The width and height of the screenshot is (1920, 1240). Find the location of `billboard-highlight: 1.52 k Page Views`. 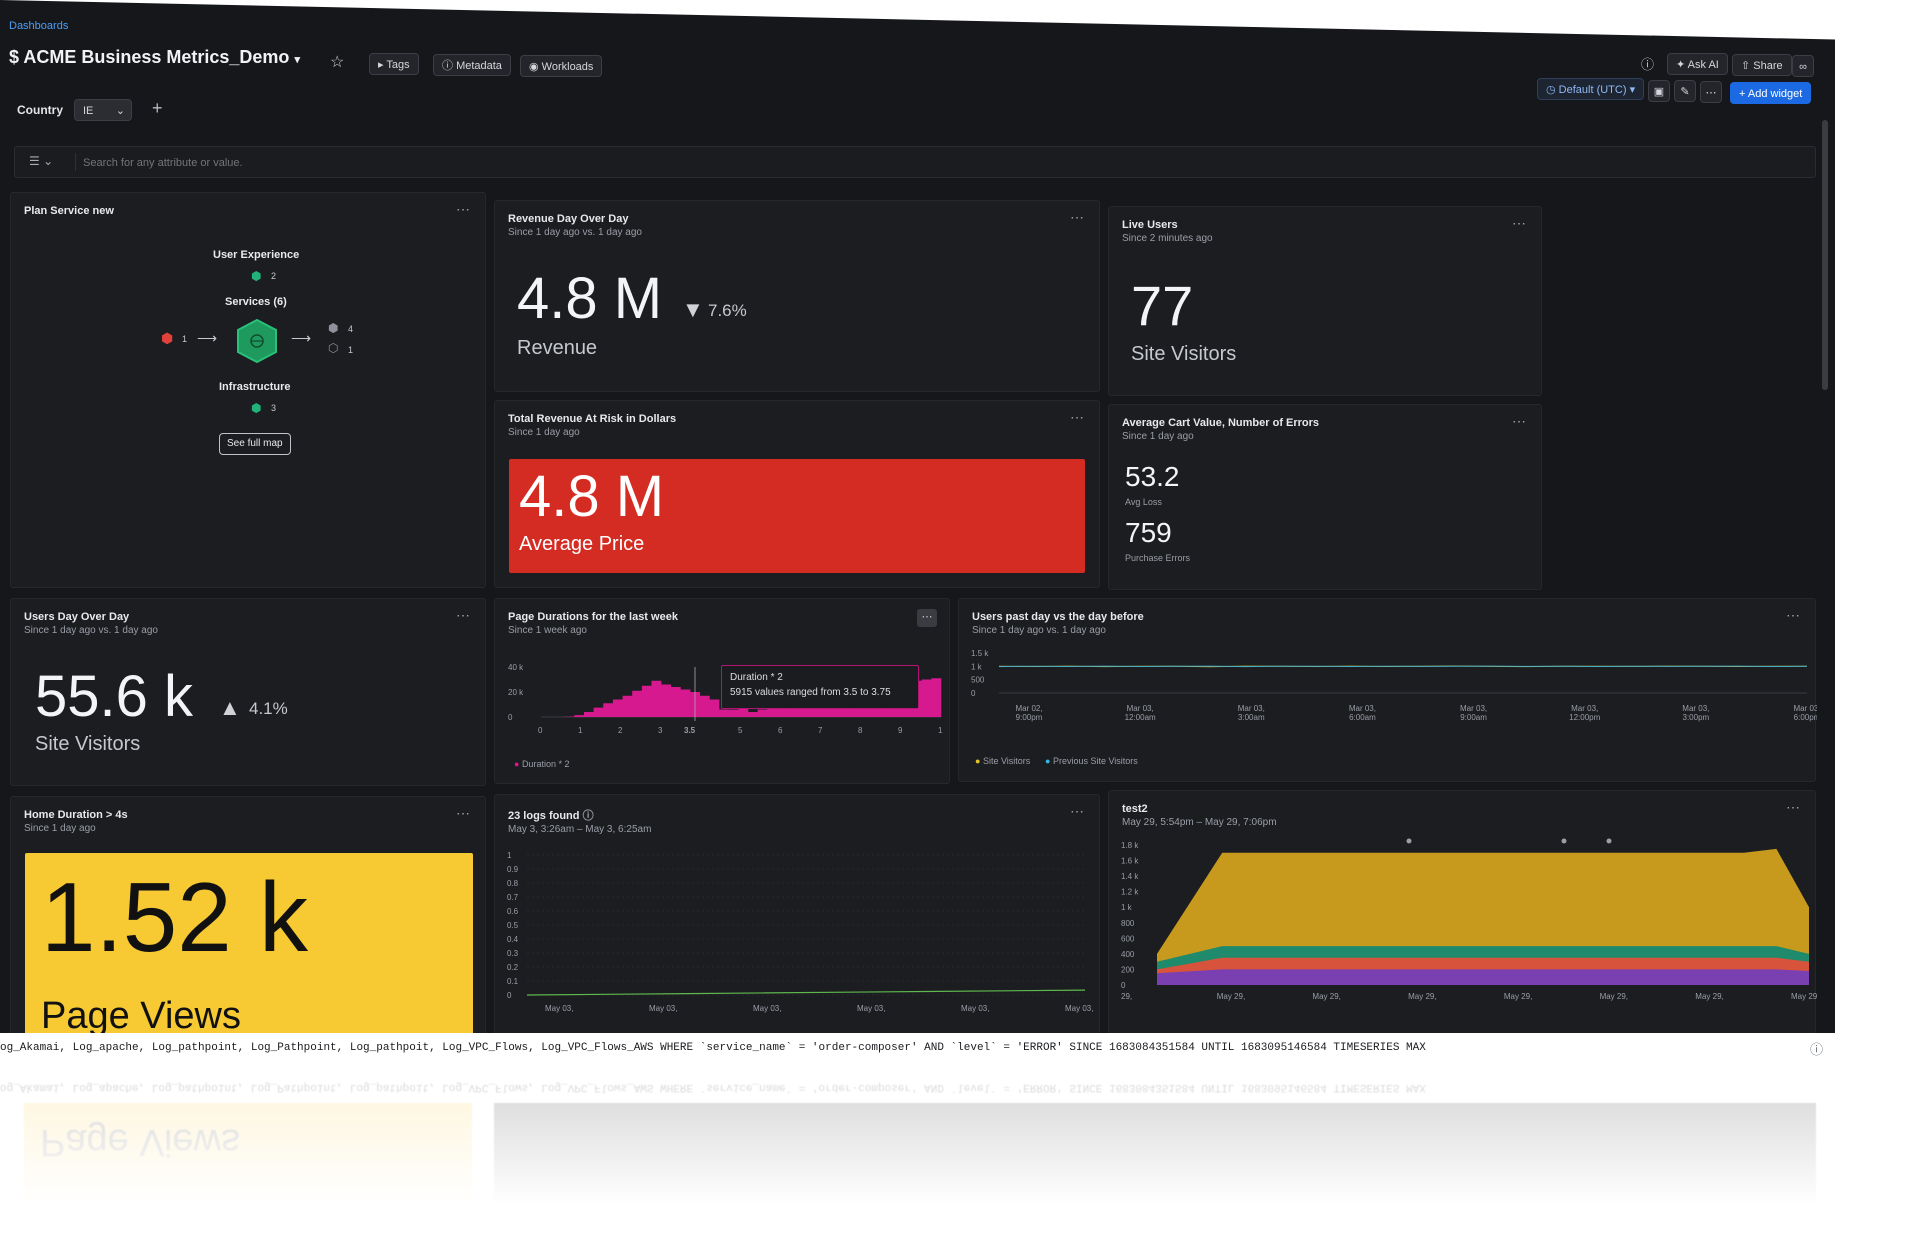

billboard-highlight: 1.52 k Page Views is located at coordinates (249, 946).